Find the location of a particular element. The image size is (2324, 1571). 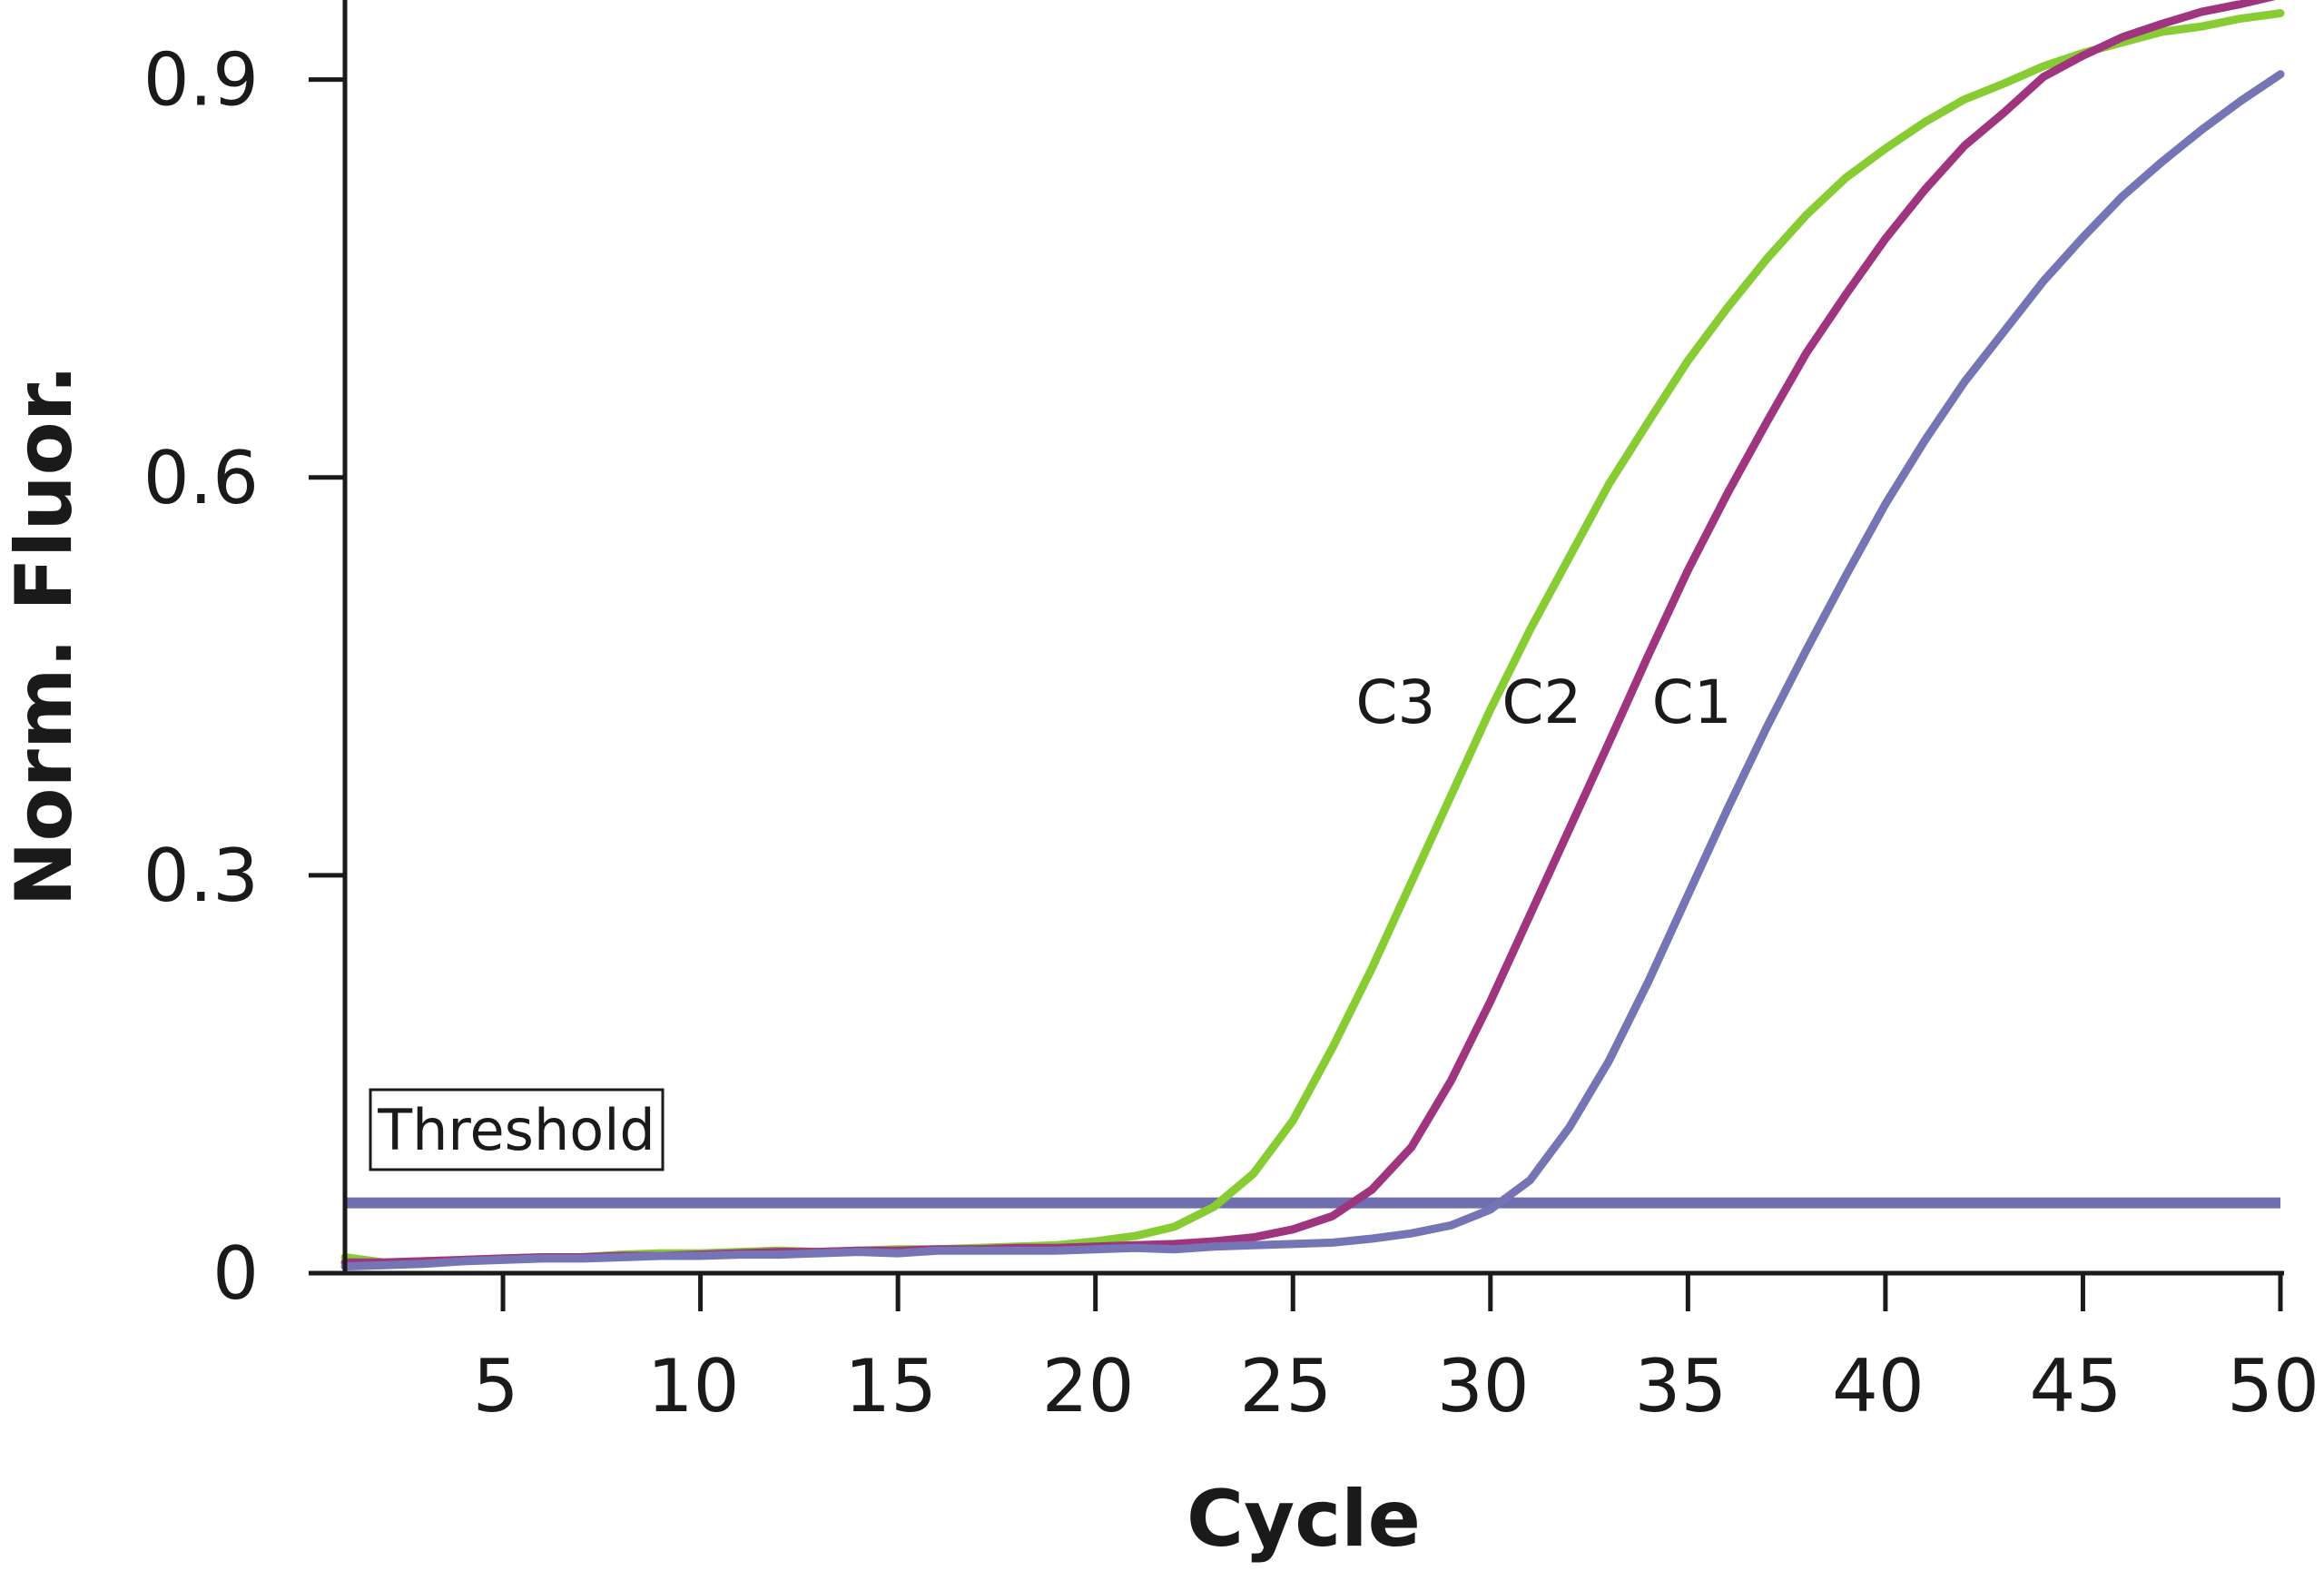

threshold-label-box is located at coordinates (517, 1129).